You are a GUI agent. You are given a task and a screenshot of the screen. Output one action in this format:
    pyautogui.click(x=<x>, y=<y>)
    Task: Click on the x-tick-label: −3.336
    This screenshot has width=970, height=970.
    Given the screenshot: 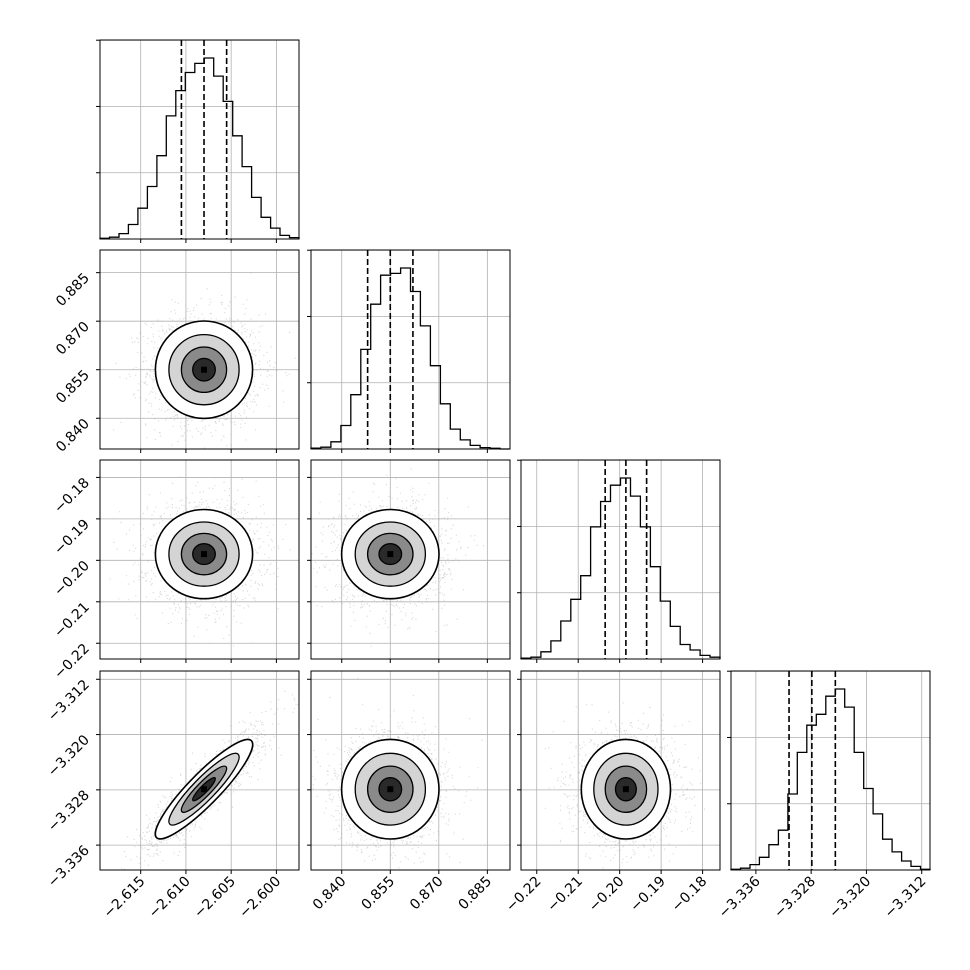 What is the action you would take?
    pyautogui.click(x=740, y=897)
    